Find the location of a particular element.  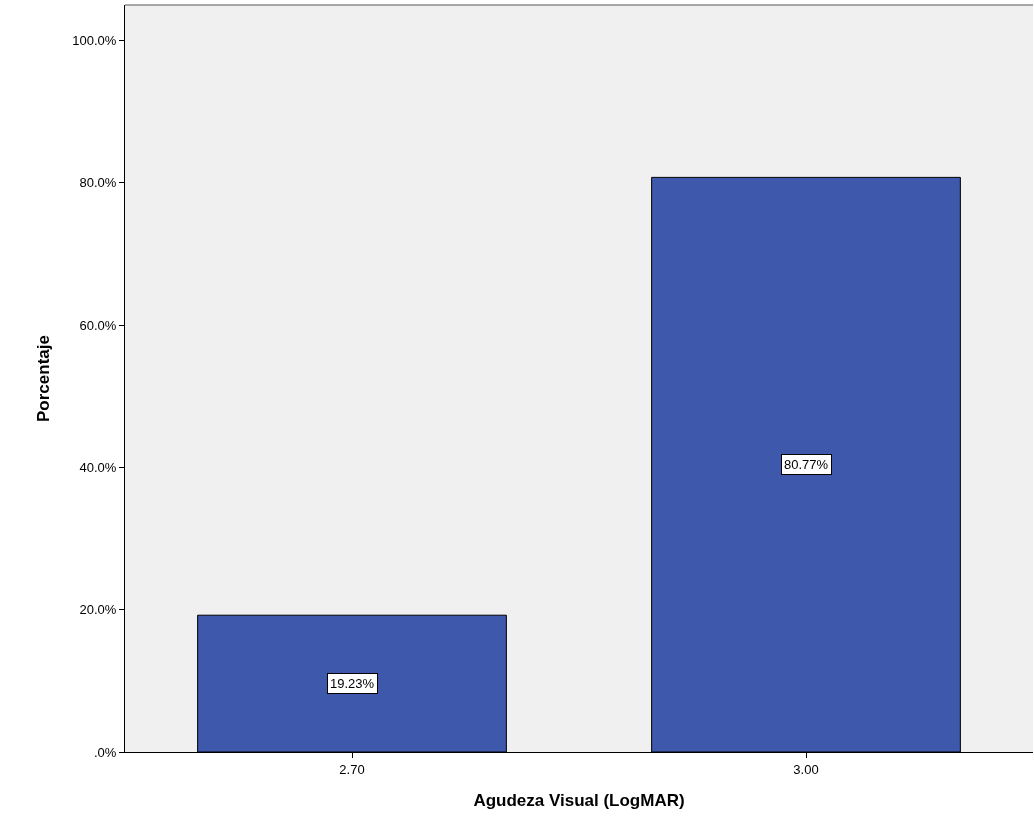

y-tick-label: 40.0% is located at coordinates (98, 467).